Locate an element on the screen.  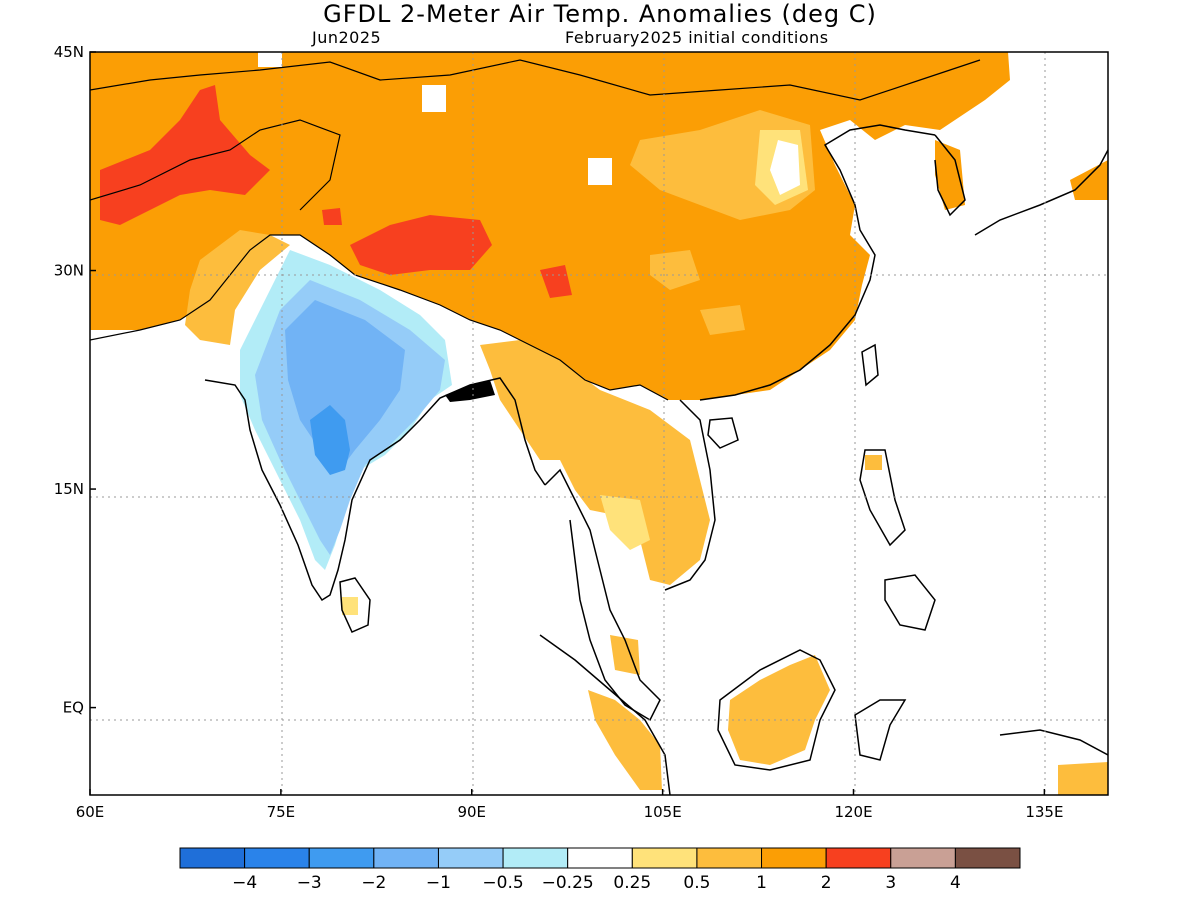
init-conditions-label: February2025 initial conditions is located at coordinates (697, 37).